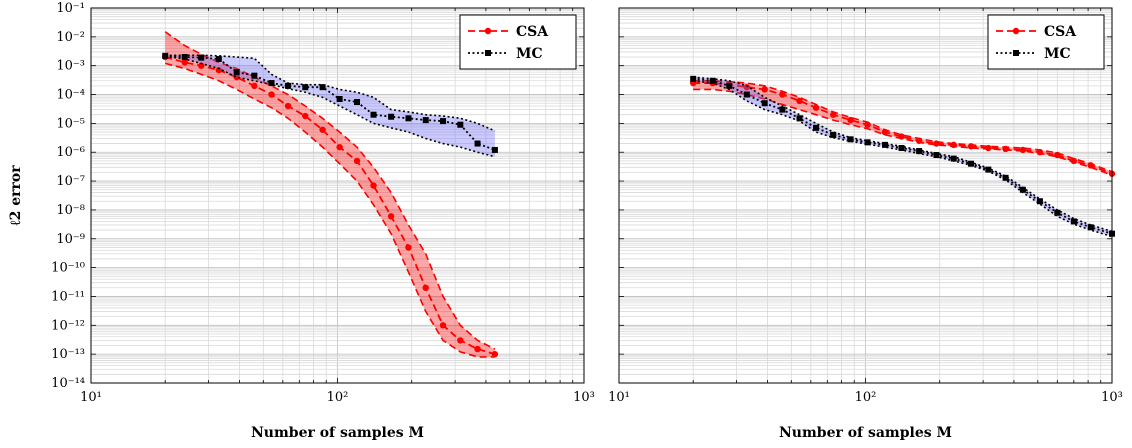  I want to click on y-tick-label: 10⁻², so click(70, 37).